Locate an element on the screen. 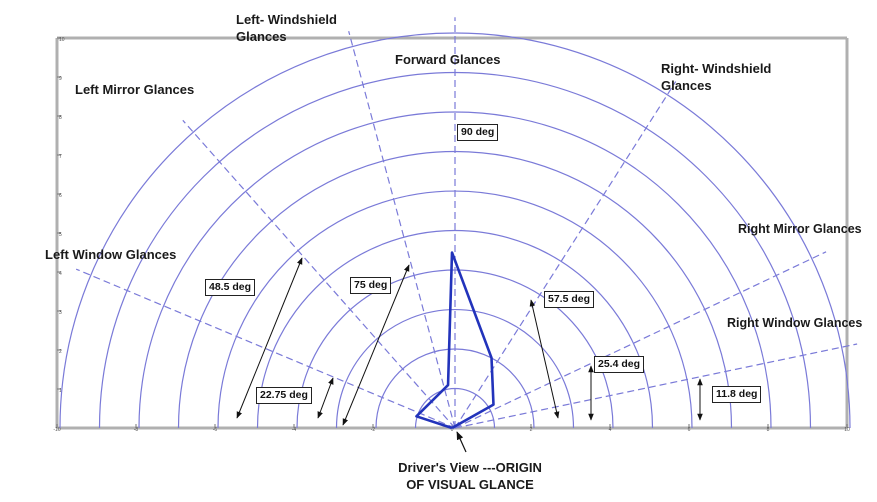 This screenshot has height=502, width=877. y-tick-label: 5 is located at coordinates (60, 235).